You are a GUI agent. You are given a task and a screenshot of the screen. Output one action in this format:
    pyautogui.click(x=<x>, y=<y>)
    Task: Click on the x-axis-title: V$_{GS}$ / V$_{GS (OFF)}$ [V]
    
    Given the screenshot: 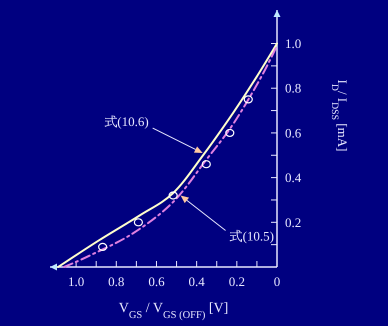 What is the action you would take?
    pyautogui.click(x=173, y=310)
    